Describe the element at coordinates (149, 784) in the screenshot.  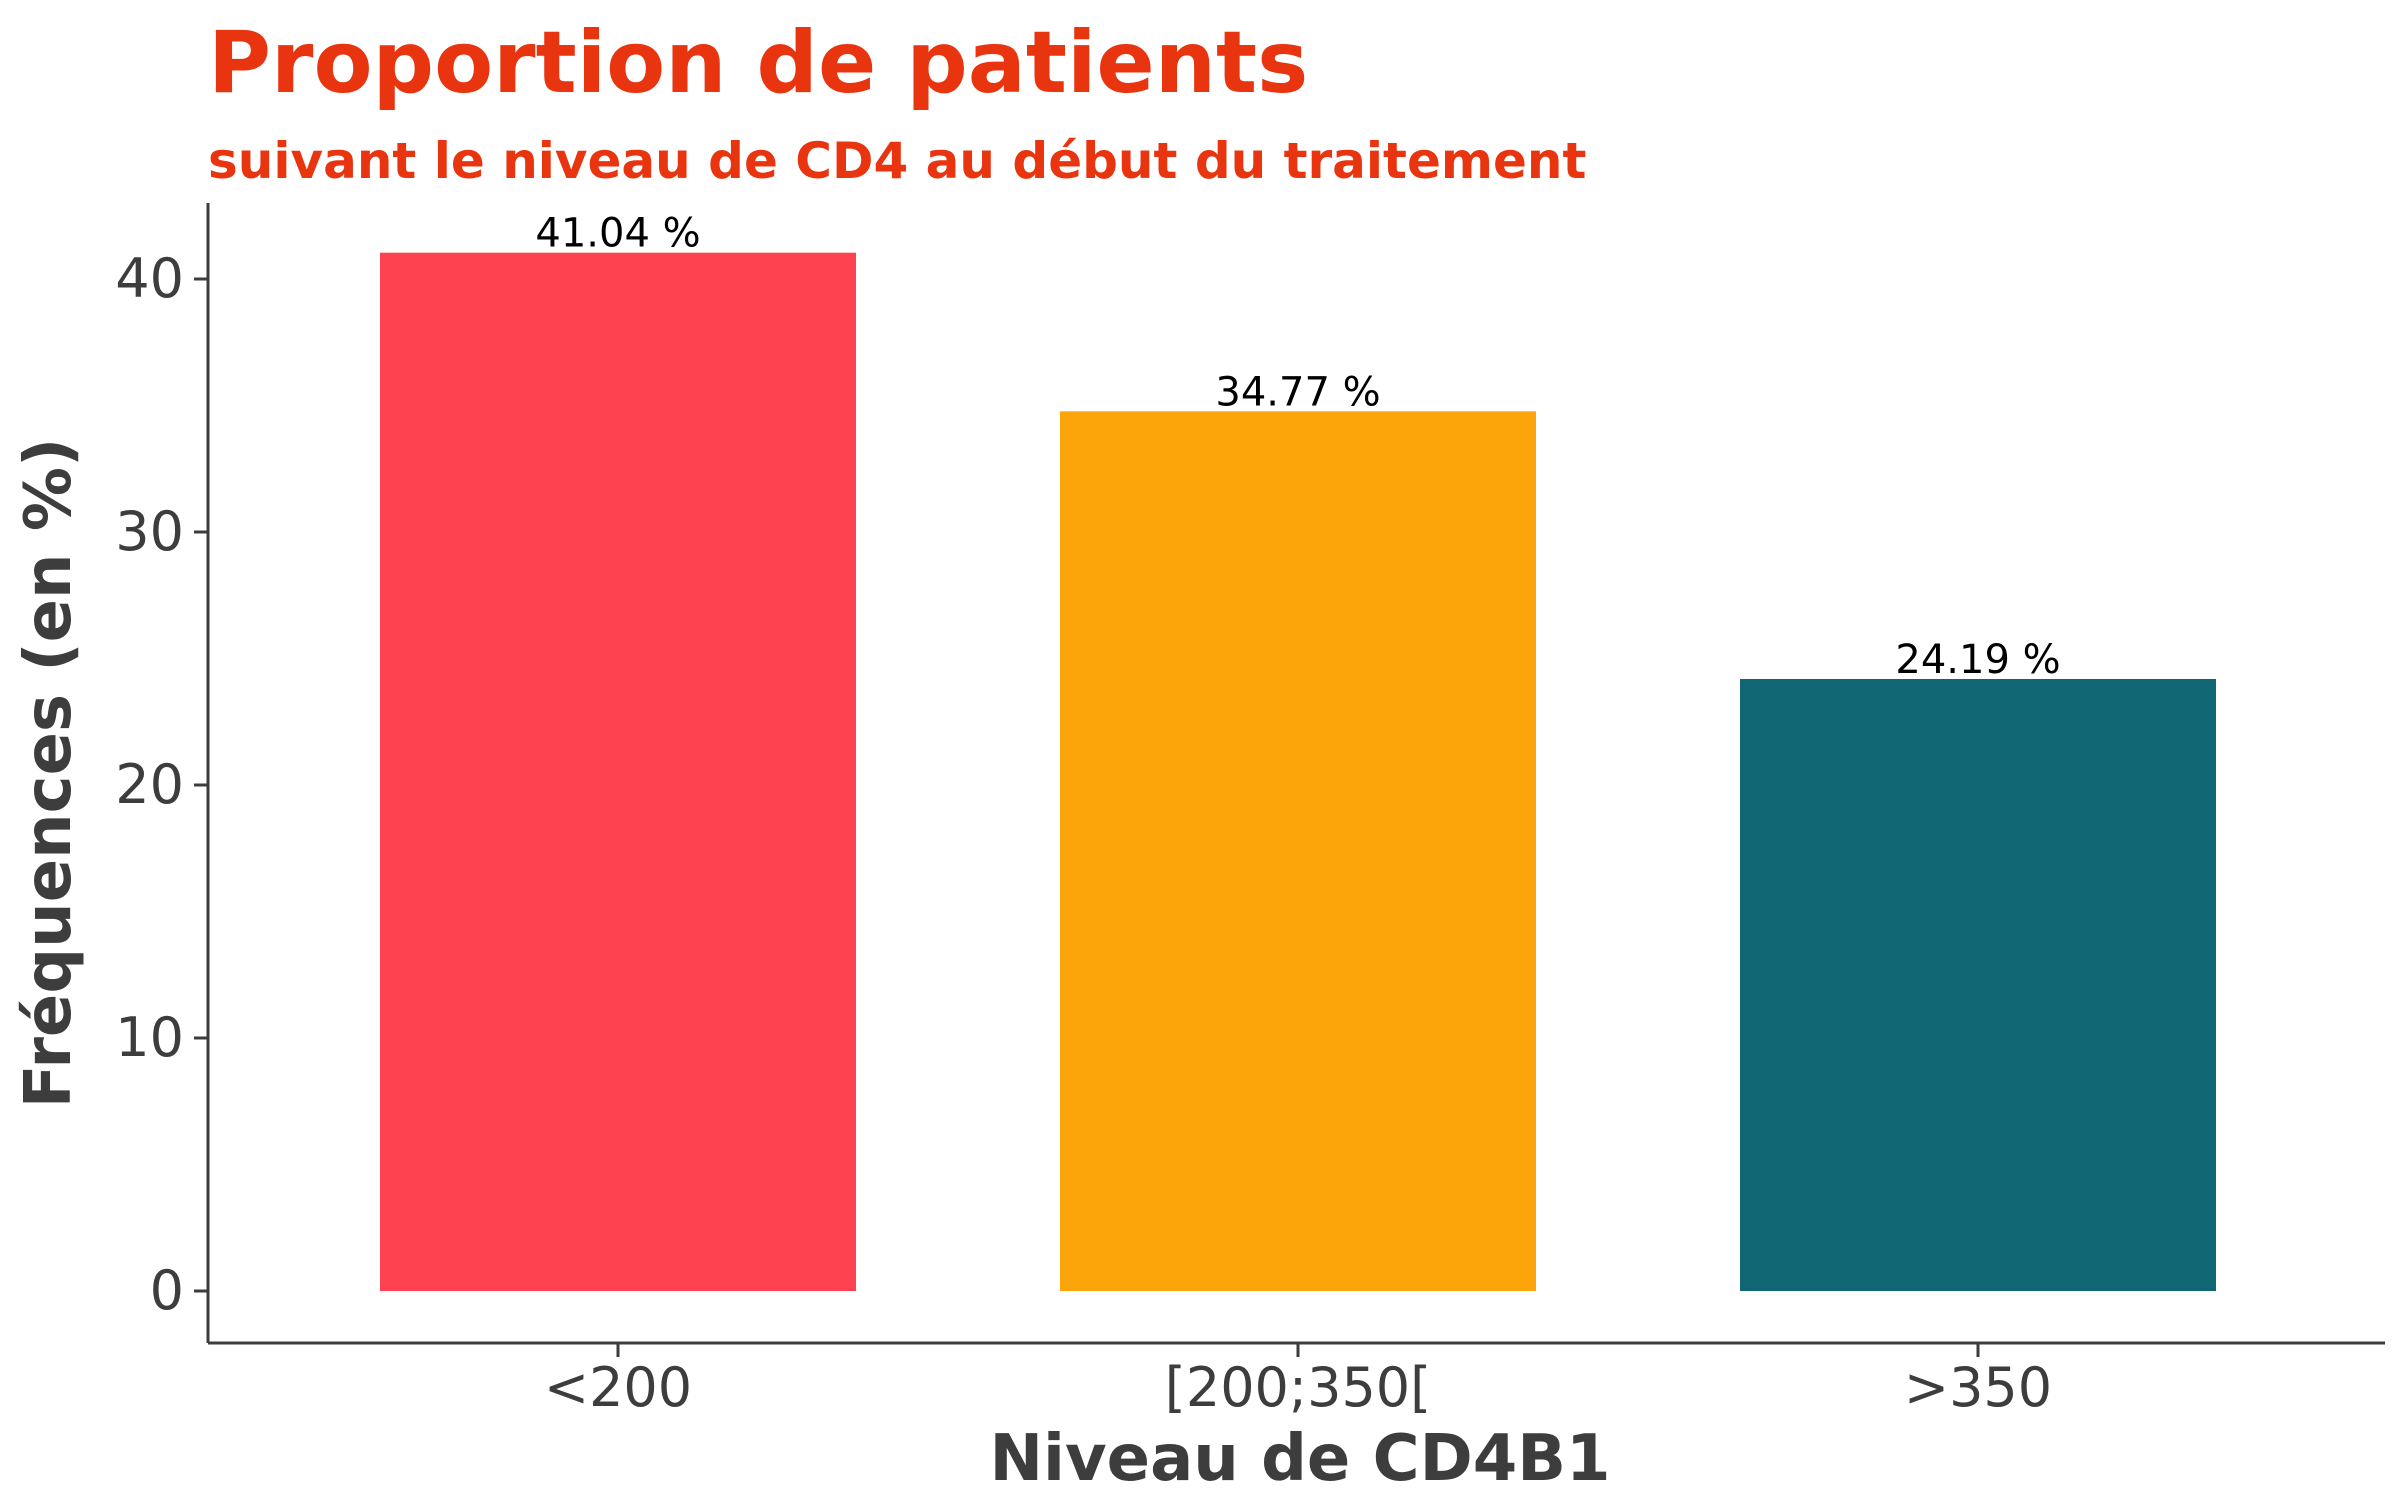
I see `y-tick-label: 20` at that location.